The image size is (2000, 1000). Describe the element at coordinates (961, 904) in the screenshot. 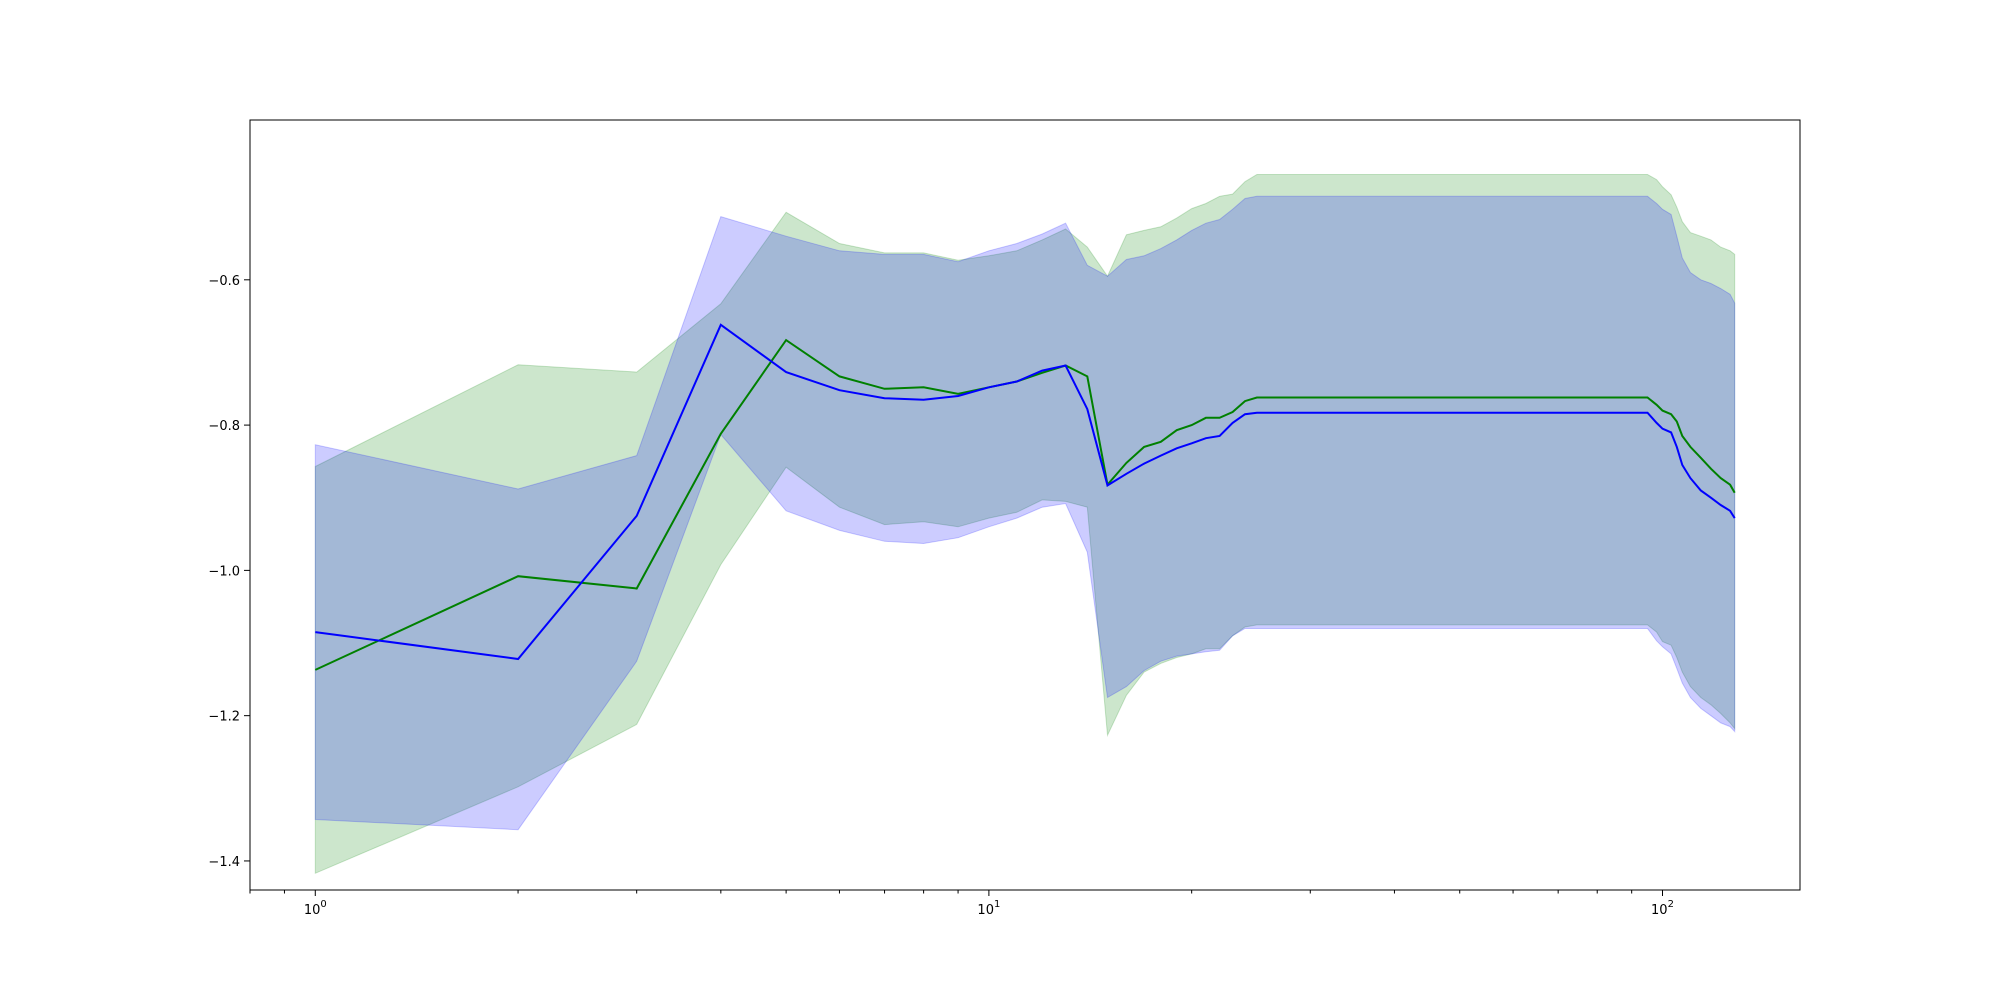

I see `x-axis: 10⁰ 10¹ 10²` at that location.